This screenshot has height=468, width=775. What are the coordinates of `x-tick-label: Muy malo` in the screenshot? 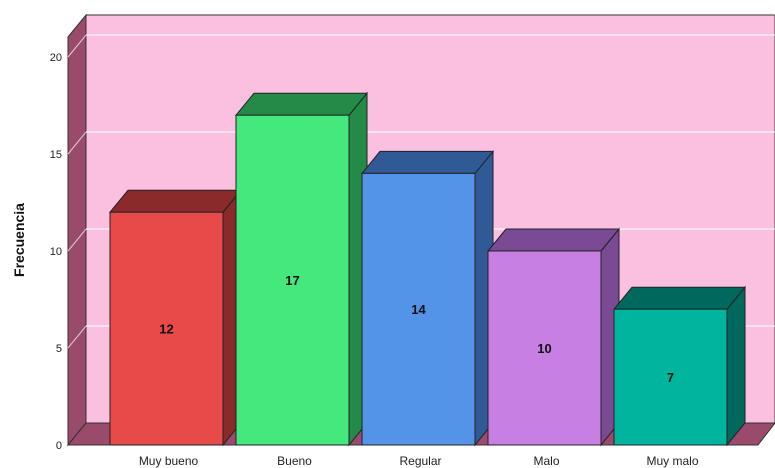 It's located at (672, 461).